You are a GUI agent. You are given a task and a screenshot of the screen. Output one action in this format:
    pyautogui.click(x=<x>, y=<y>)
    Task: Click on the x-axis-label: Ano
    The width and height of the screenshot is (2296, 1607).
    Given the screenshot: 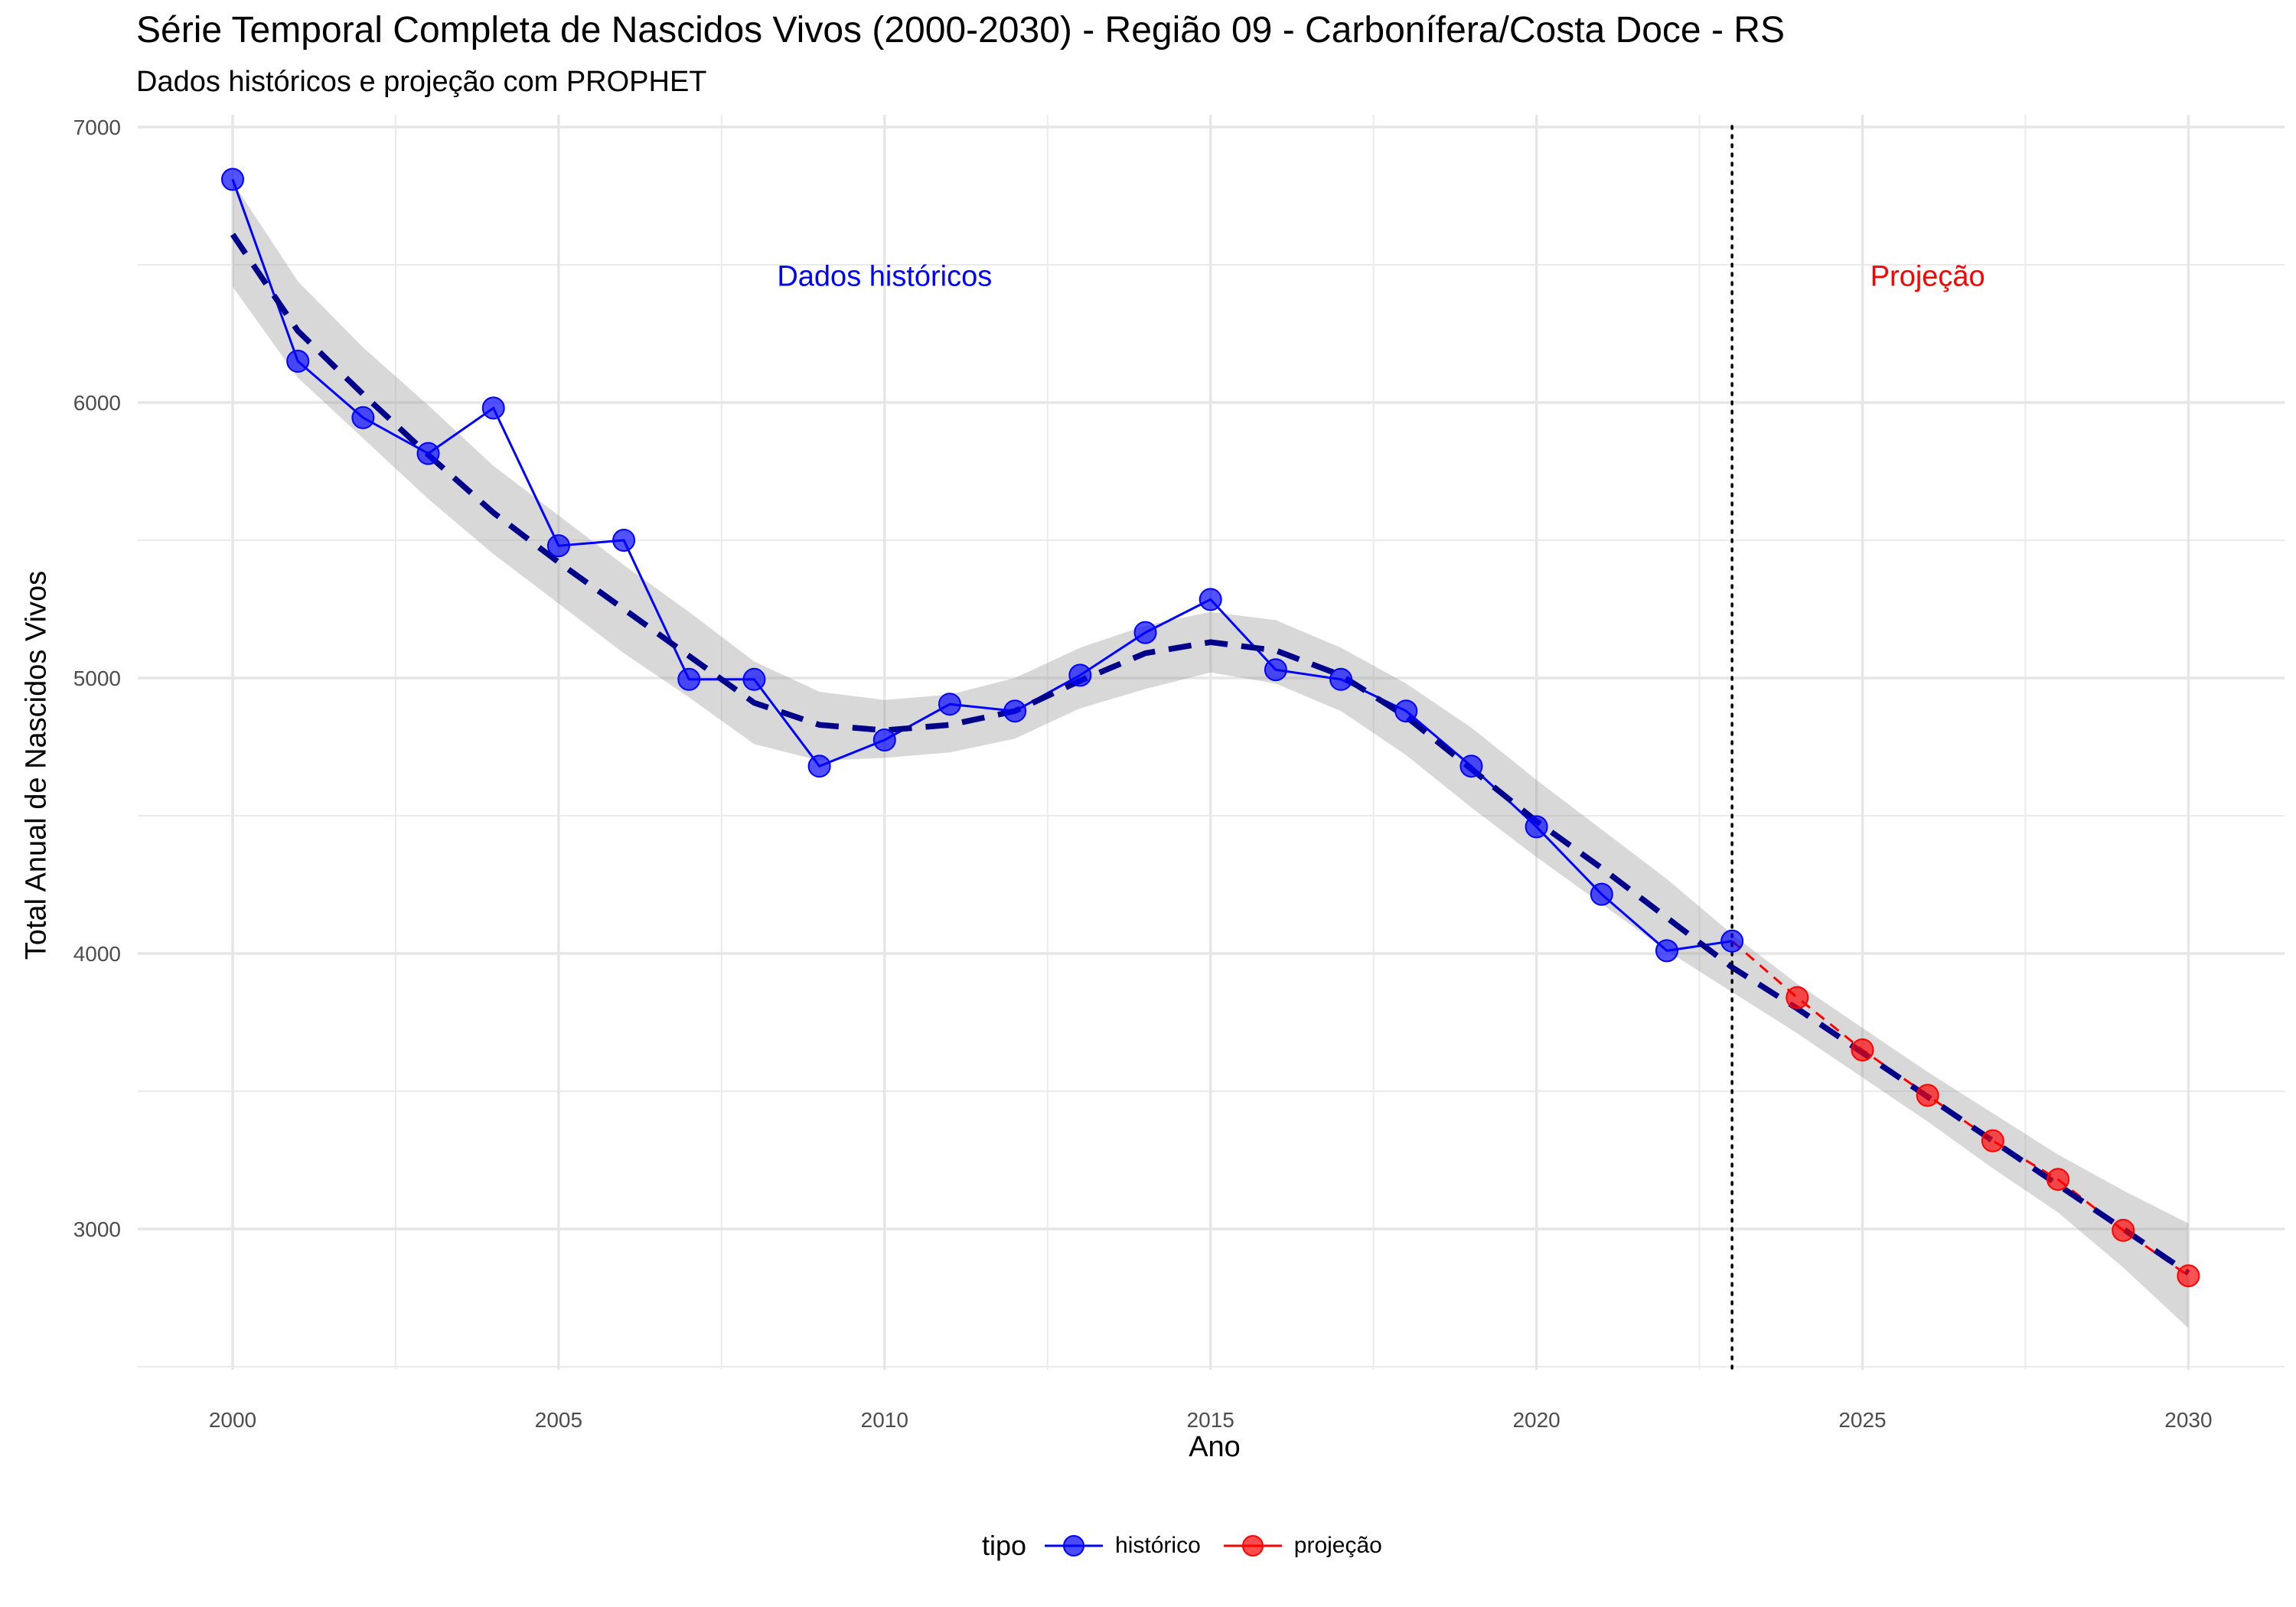 What is the action you would take?
    pyautogui.click(x=1215, y=1447)
    